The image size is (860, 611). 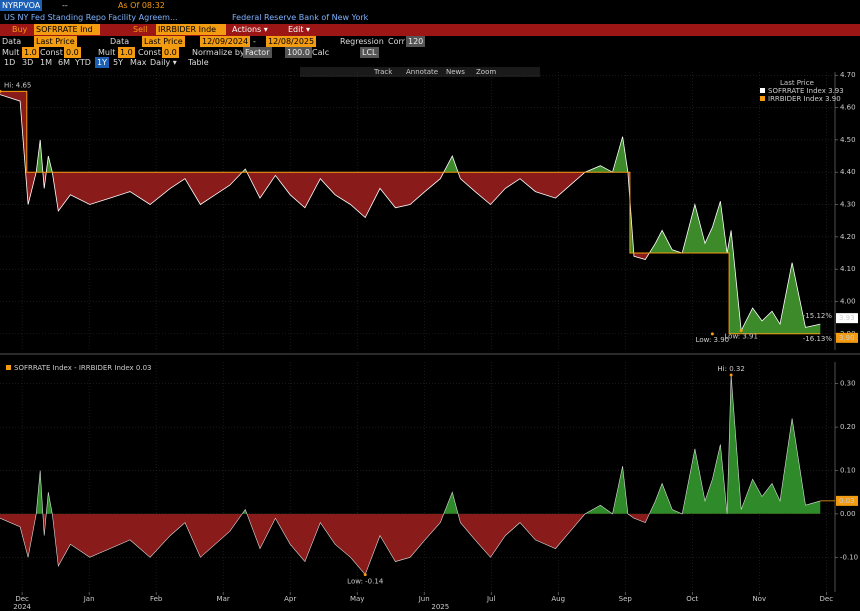 What do you see at coordinates (291, 41) in the screenshot?
I see `header-item: 12/08/2025` at bounding box center [291, 41].